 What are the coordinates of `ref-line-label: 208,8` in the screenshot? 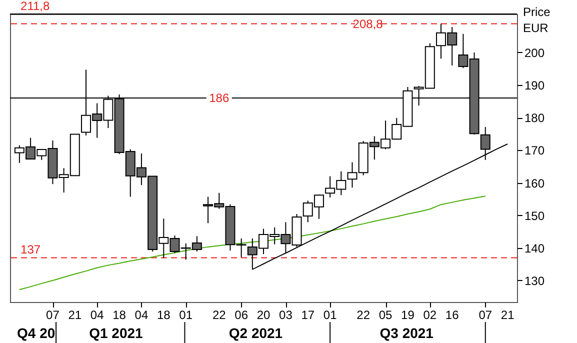 It's located at (368, 23).